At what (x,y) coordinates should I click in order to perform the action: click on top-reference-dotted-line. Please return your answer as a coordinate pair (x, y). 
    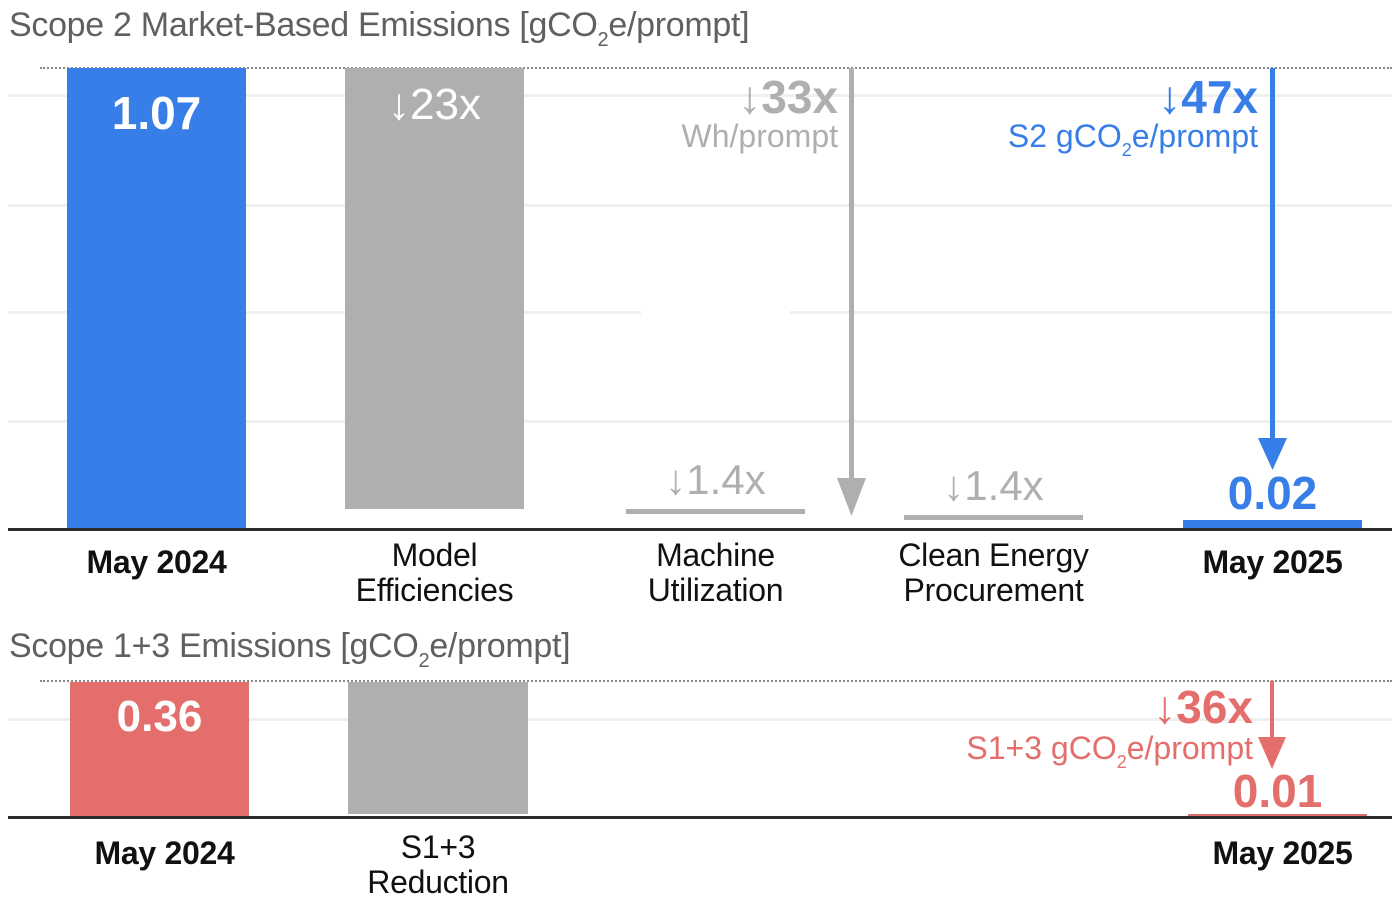
    Looking at the image, I should click on (716, 68).